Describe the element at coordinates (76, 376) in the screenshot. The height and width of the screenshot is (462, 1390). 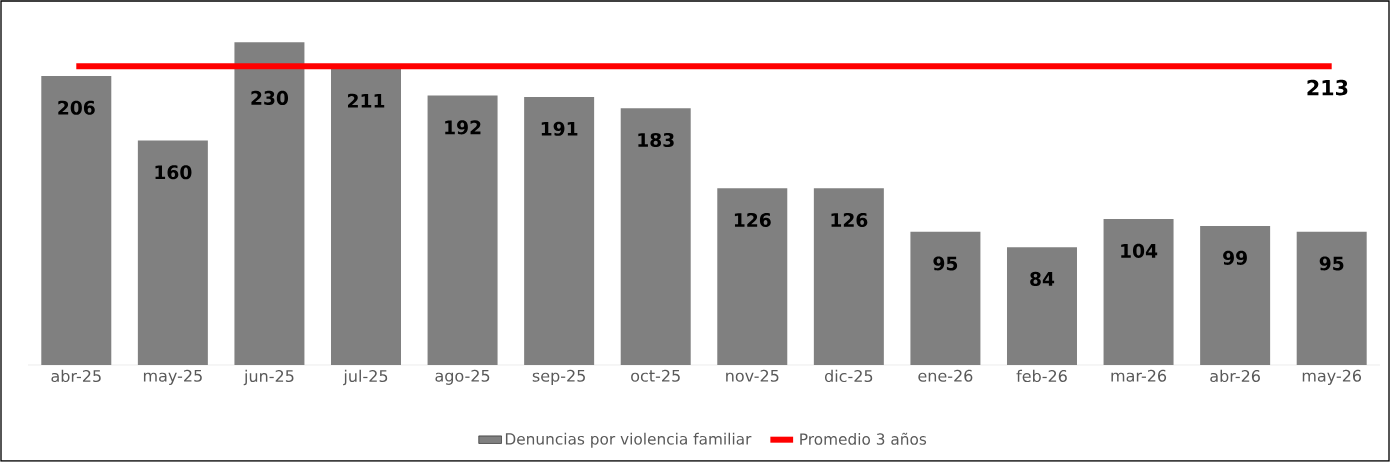
I see `x-tick-label: abr-25` at that location.